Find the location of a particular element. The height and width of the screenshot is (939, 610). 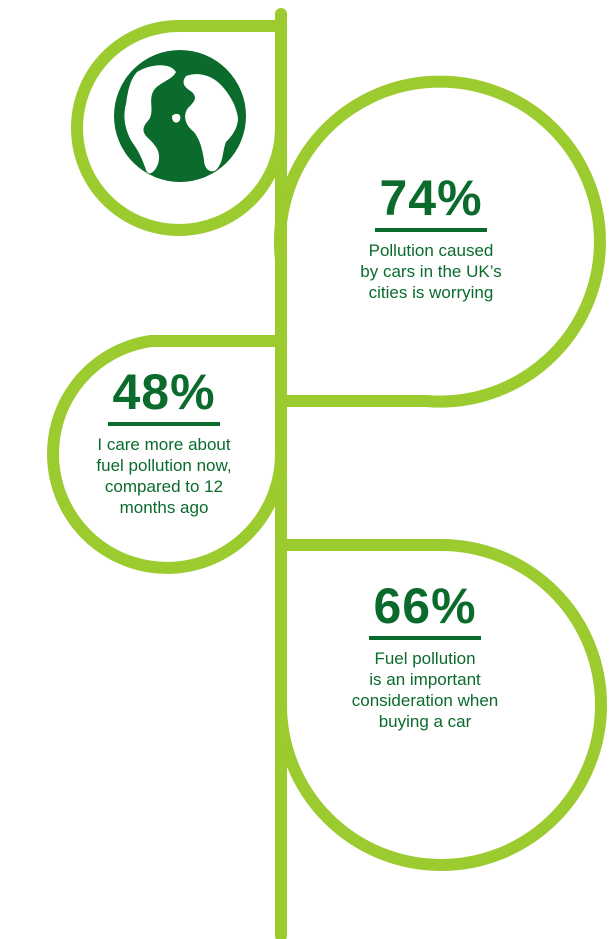

stat-66-line-1: Fuel pollution is located at coordinates (425, 658).